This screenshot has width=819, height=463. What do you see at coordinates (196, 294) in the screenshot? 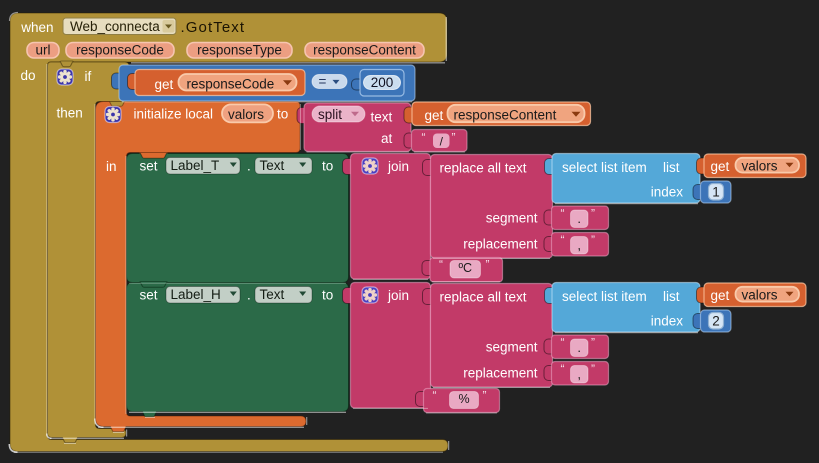
I see `svg-text: Label_H` at bounding box center [196, 294].